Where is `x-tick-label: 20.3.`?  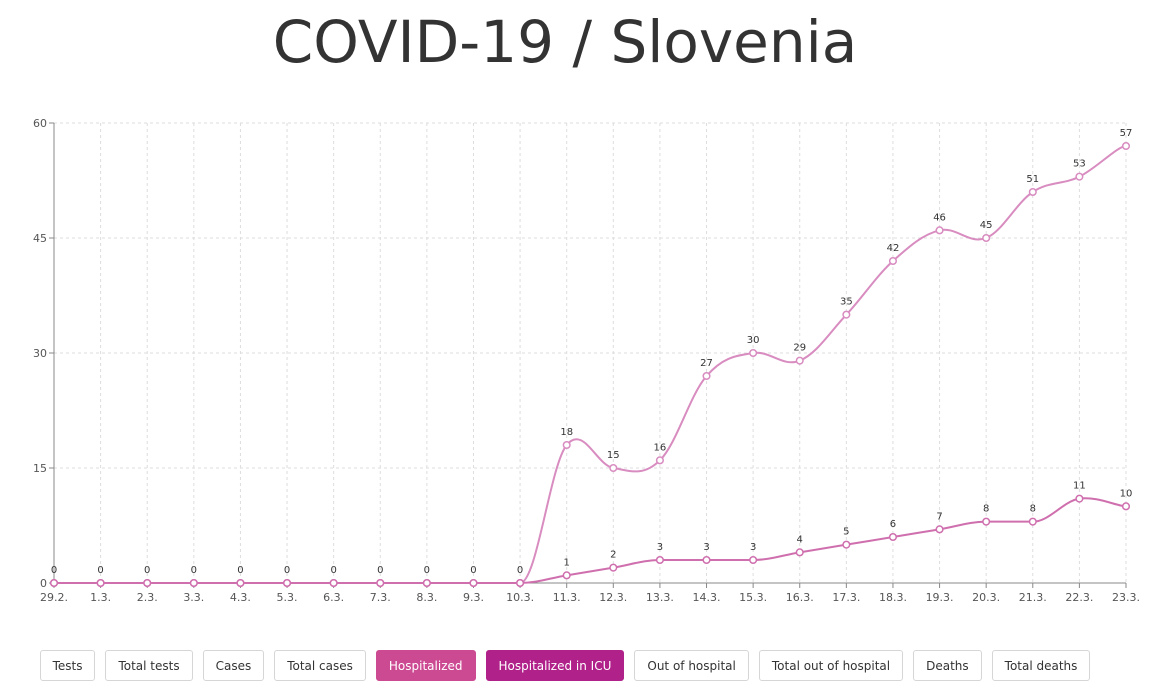 x-tick-label: 20.3. is located at coordinates (986, 597).